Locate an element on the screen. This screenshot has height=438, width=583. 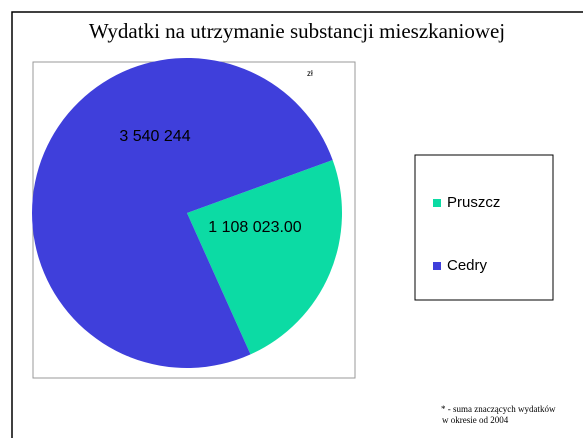
legend-box is located at coordinates (484, 227).